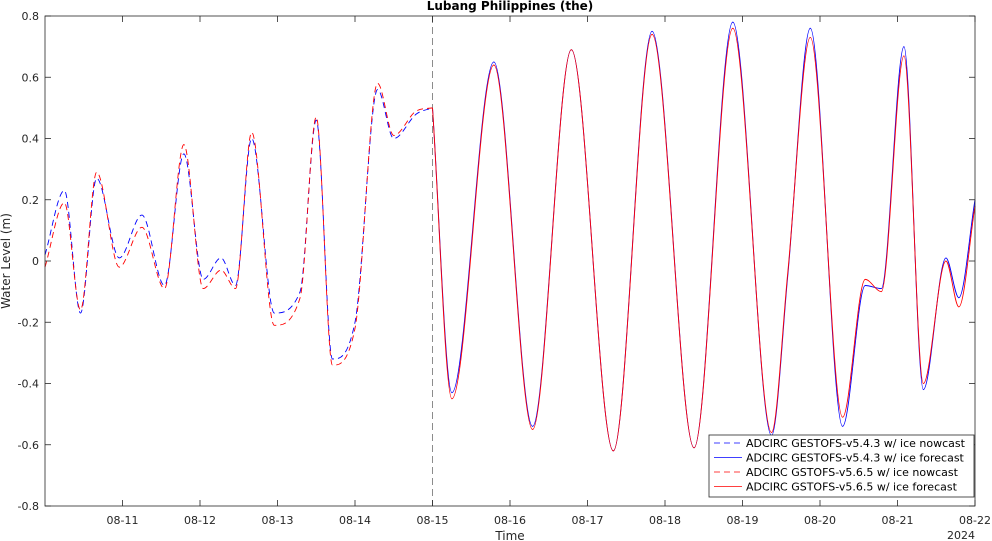  Describe the element at coordinates (123, 520) in the screenshot. I see `x-tick-label: 08-11` at that location.